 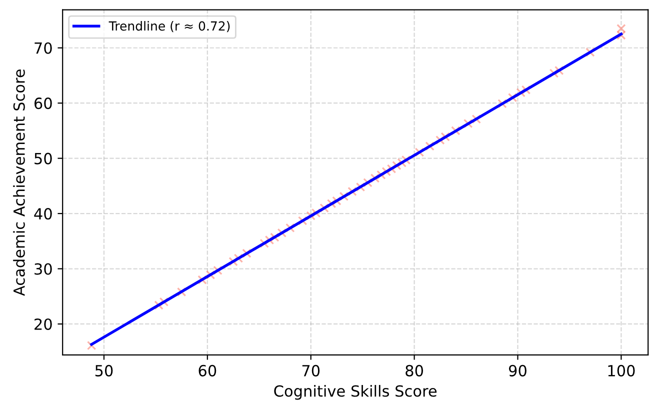 I want to click on x-tick-label: 60, so click(x=207, y=370).